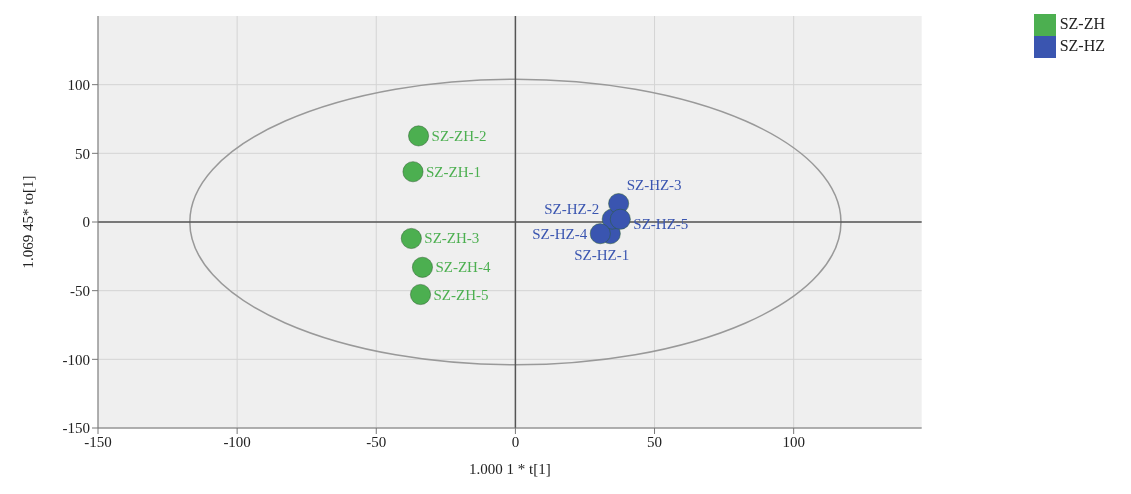 The image size is (1131, 494). Describe the element at coordinates (76, 359) in the screenshot. I see `y-tick-label: -100` at that location.